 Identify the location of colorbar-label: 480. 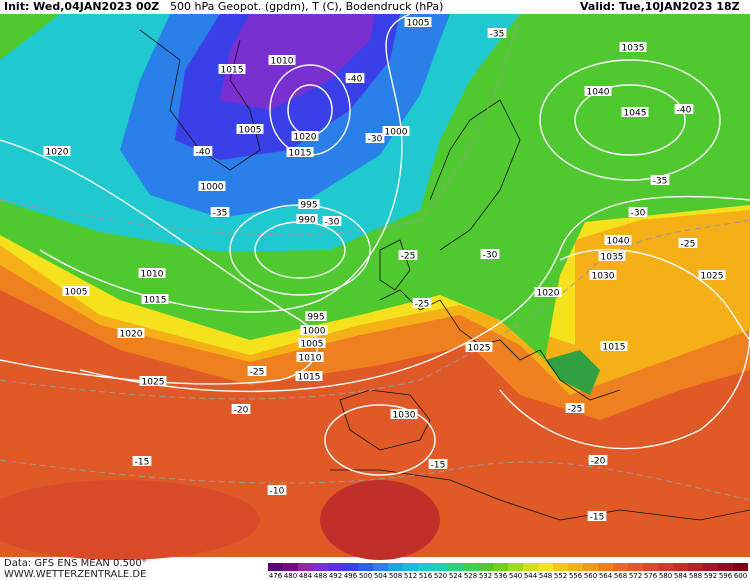
(290, 576).